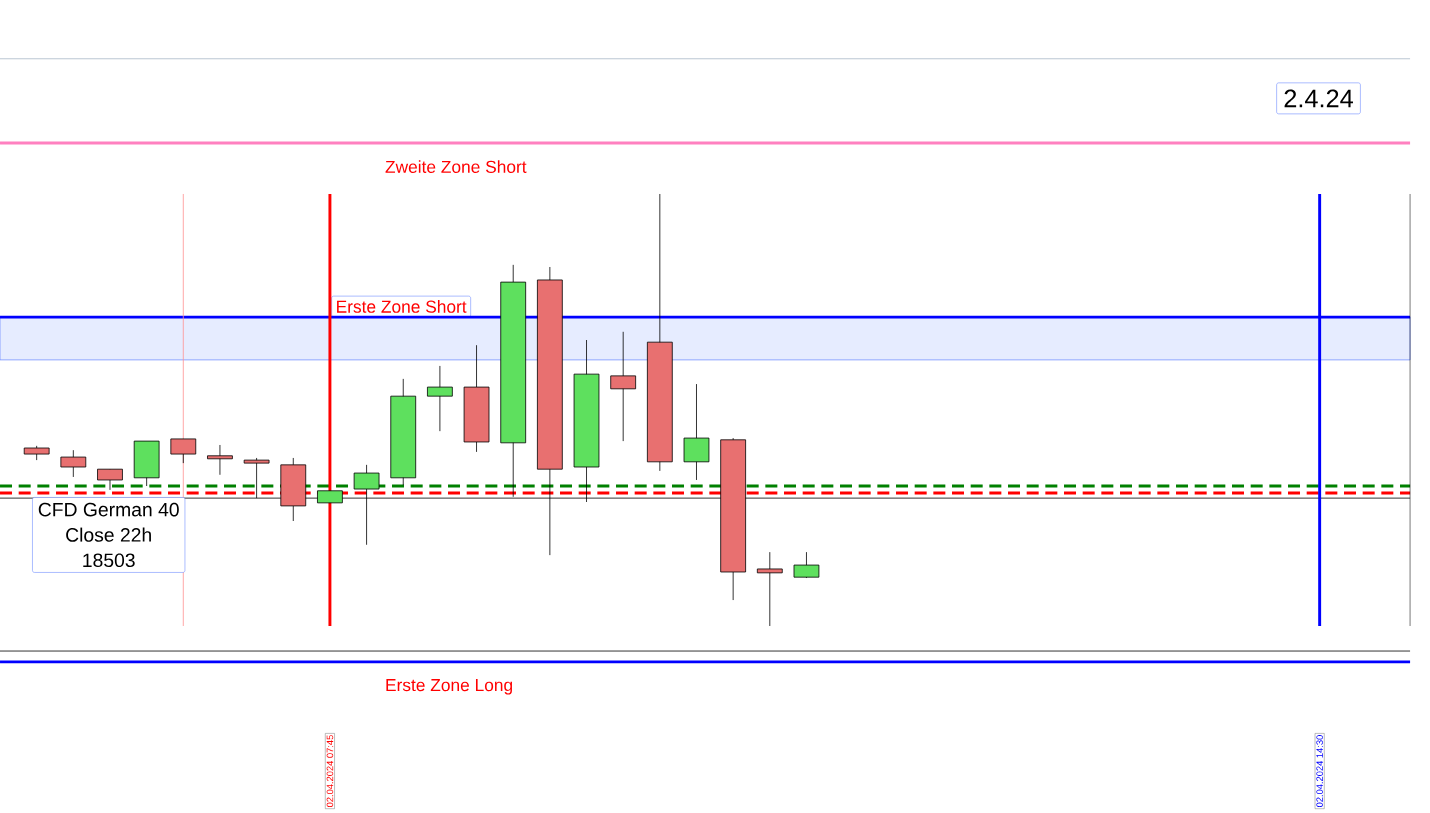 The width and height of the screenshot is (1430, 813). What do you see at coordinates (330, 771) in the screenshot?
I see `x-tick-label: 02.04.2024 07:45` at bounding box center [330, 771].